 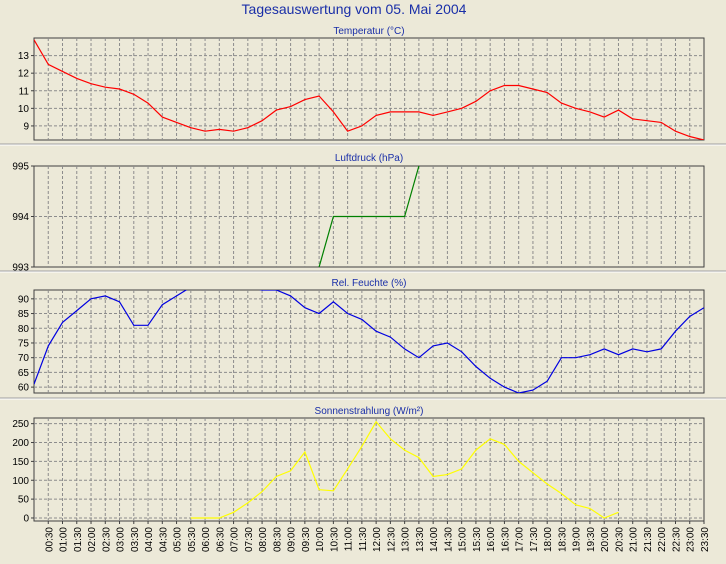 What do you see at coordinates (491, 539) in the screenshot?
I see `x-tick-label: 16:00` at bounding box center [491, 539].